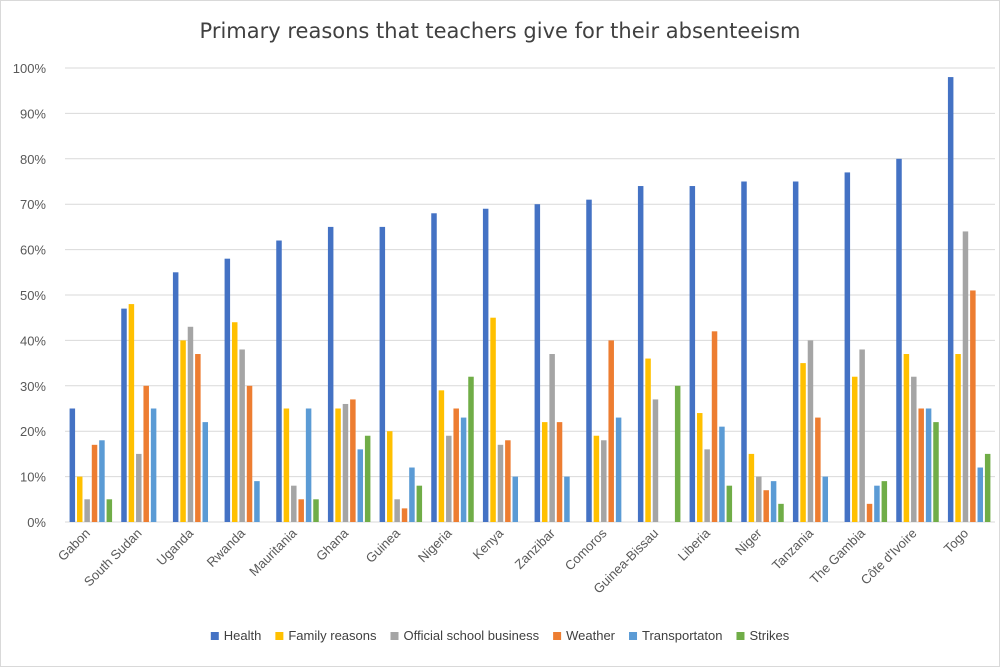  Describe the element at coordinates (847, 347) in the screenshot. I see `bar-health-the-gambia` at that location.